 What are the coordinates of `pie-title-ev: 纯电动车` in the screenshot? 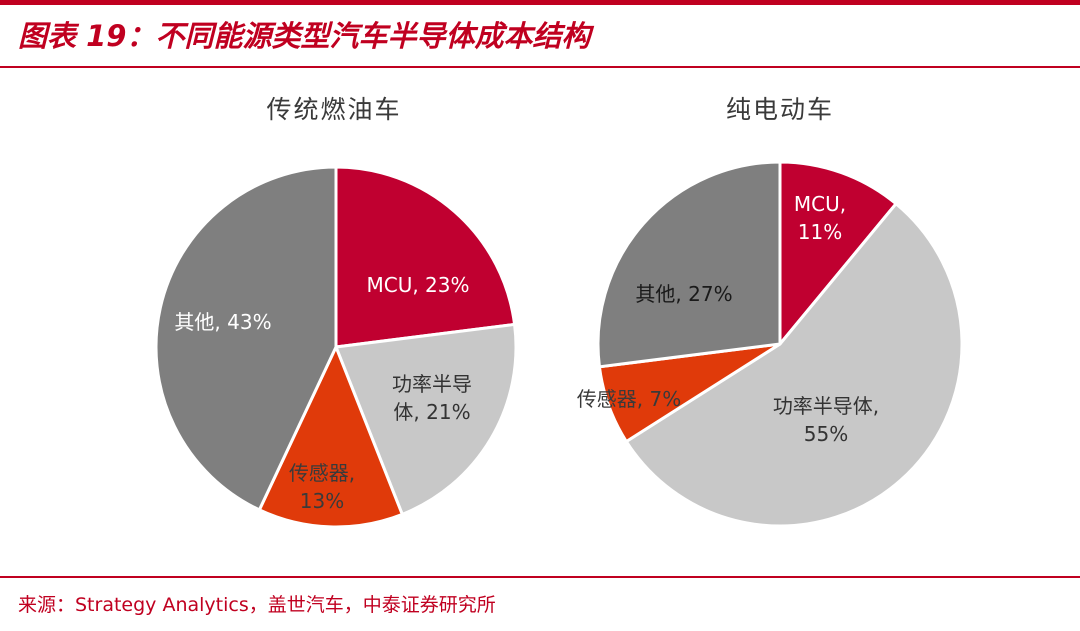 It's located at (780, 109).